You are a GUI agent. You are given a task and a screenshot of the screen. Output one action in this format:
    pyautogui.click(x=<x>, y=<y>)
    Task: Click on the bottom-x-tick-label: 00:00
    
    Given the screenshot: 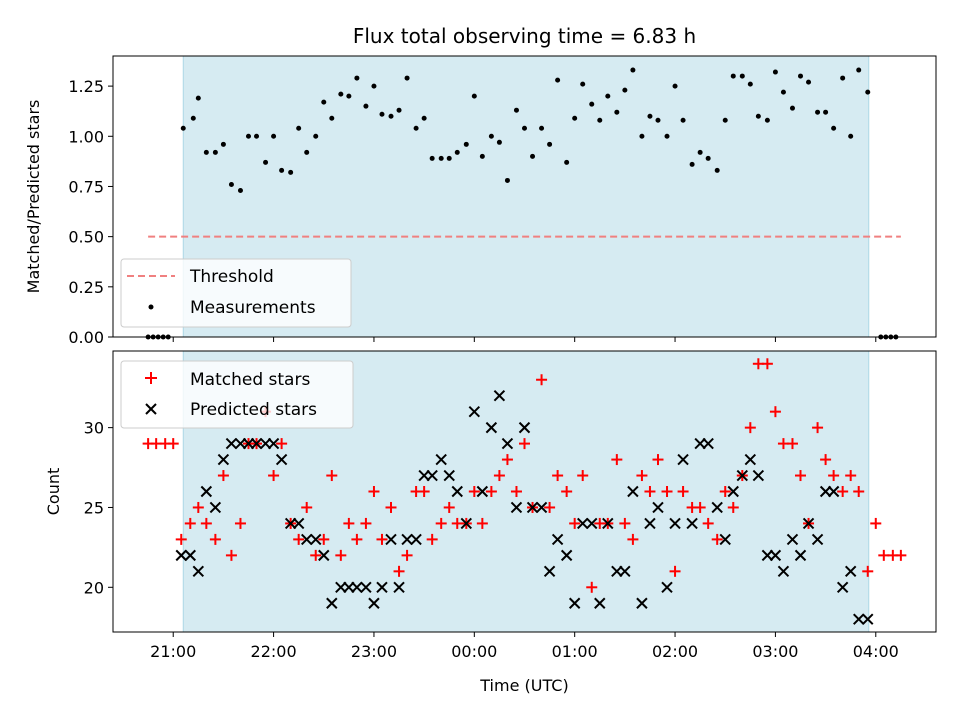 What is the action you would take?
    pyautogui.click(x=474, y=651)
    